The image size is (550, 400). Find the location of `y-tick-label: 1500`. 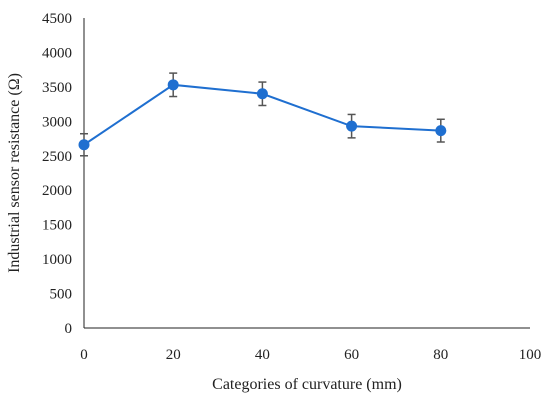

y-tick-label: 1500 is located at coordinates (57, 226).